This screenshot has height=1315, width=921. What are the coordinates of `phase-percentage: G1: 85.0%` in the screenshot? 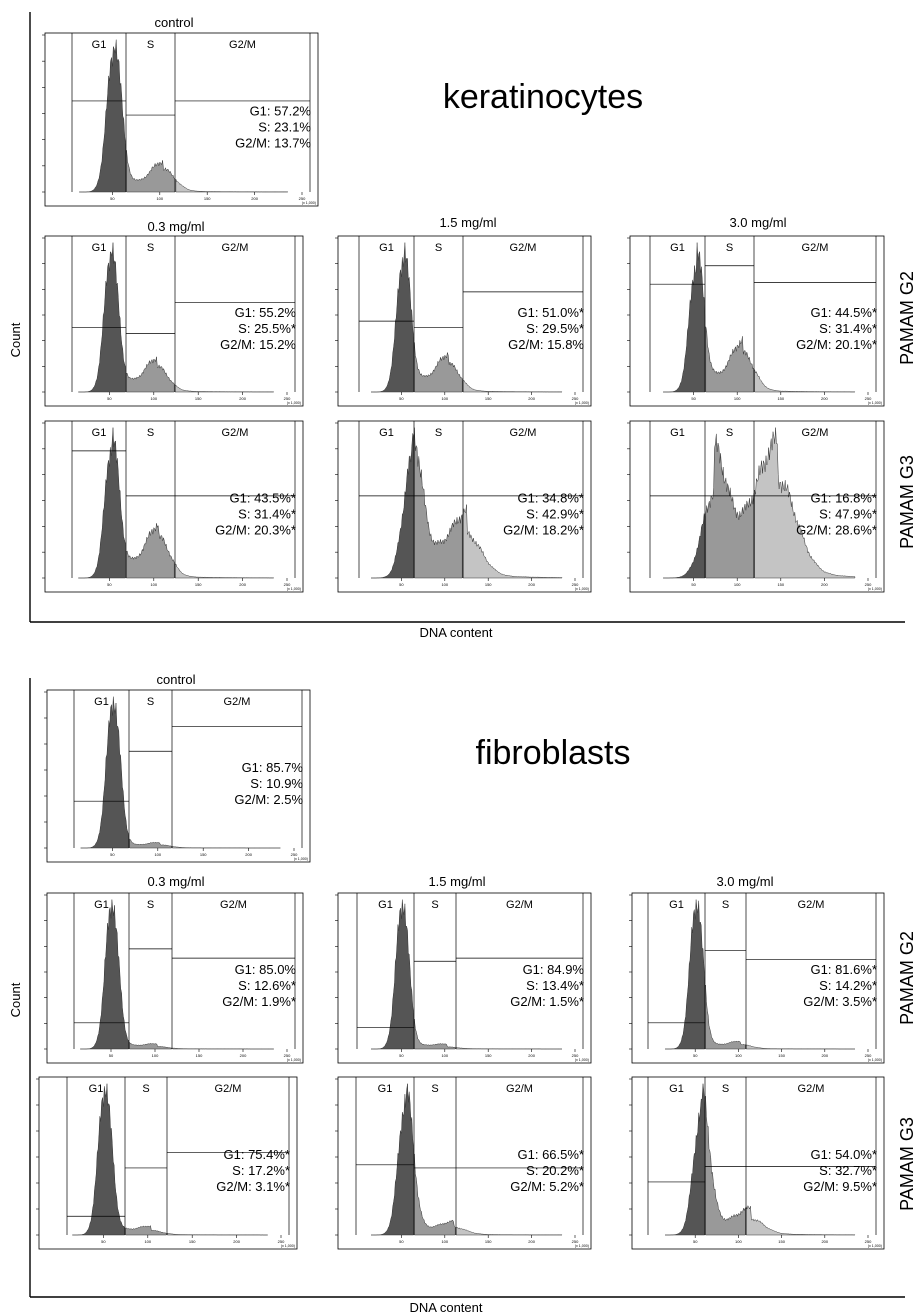 It's located at (266, 969).